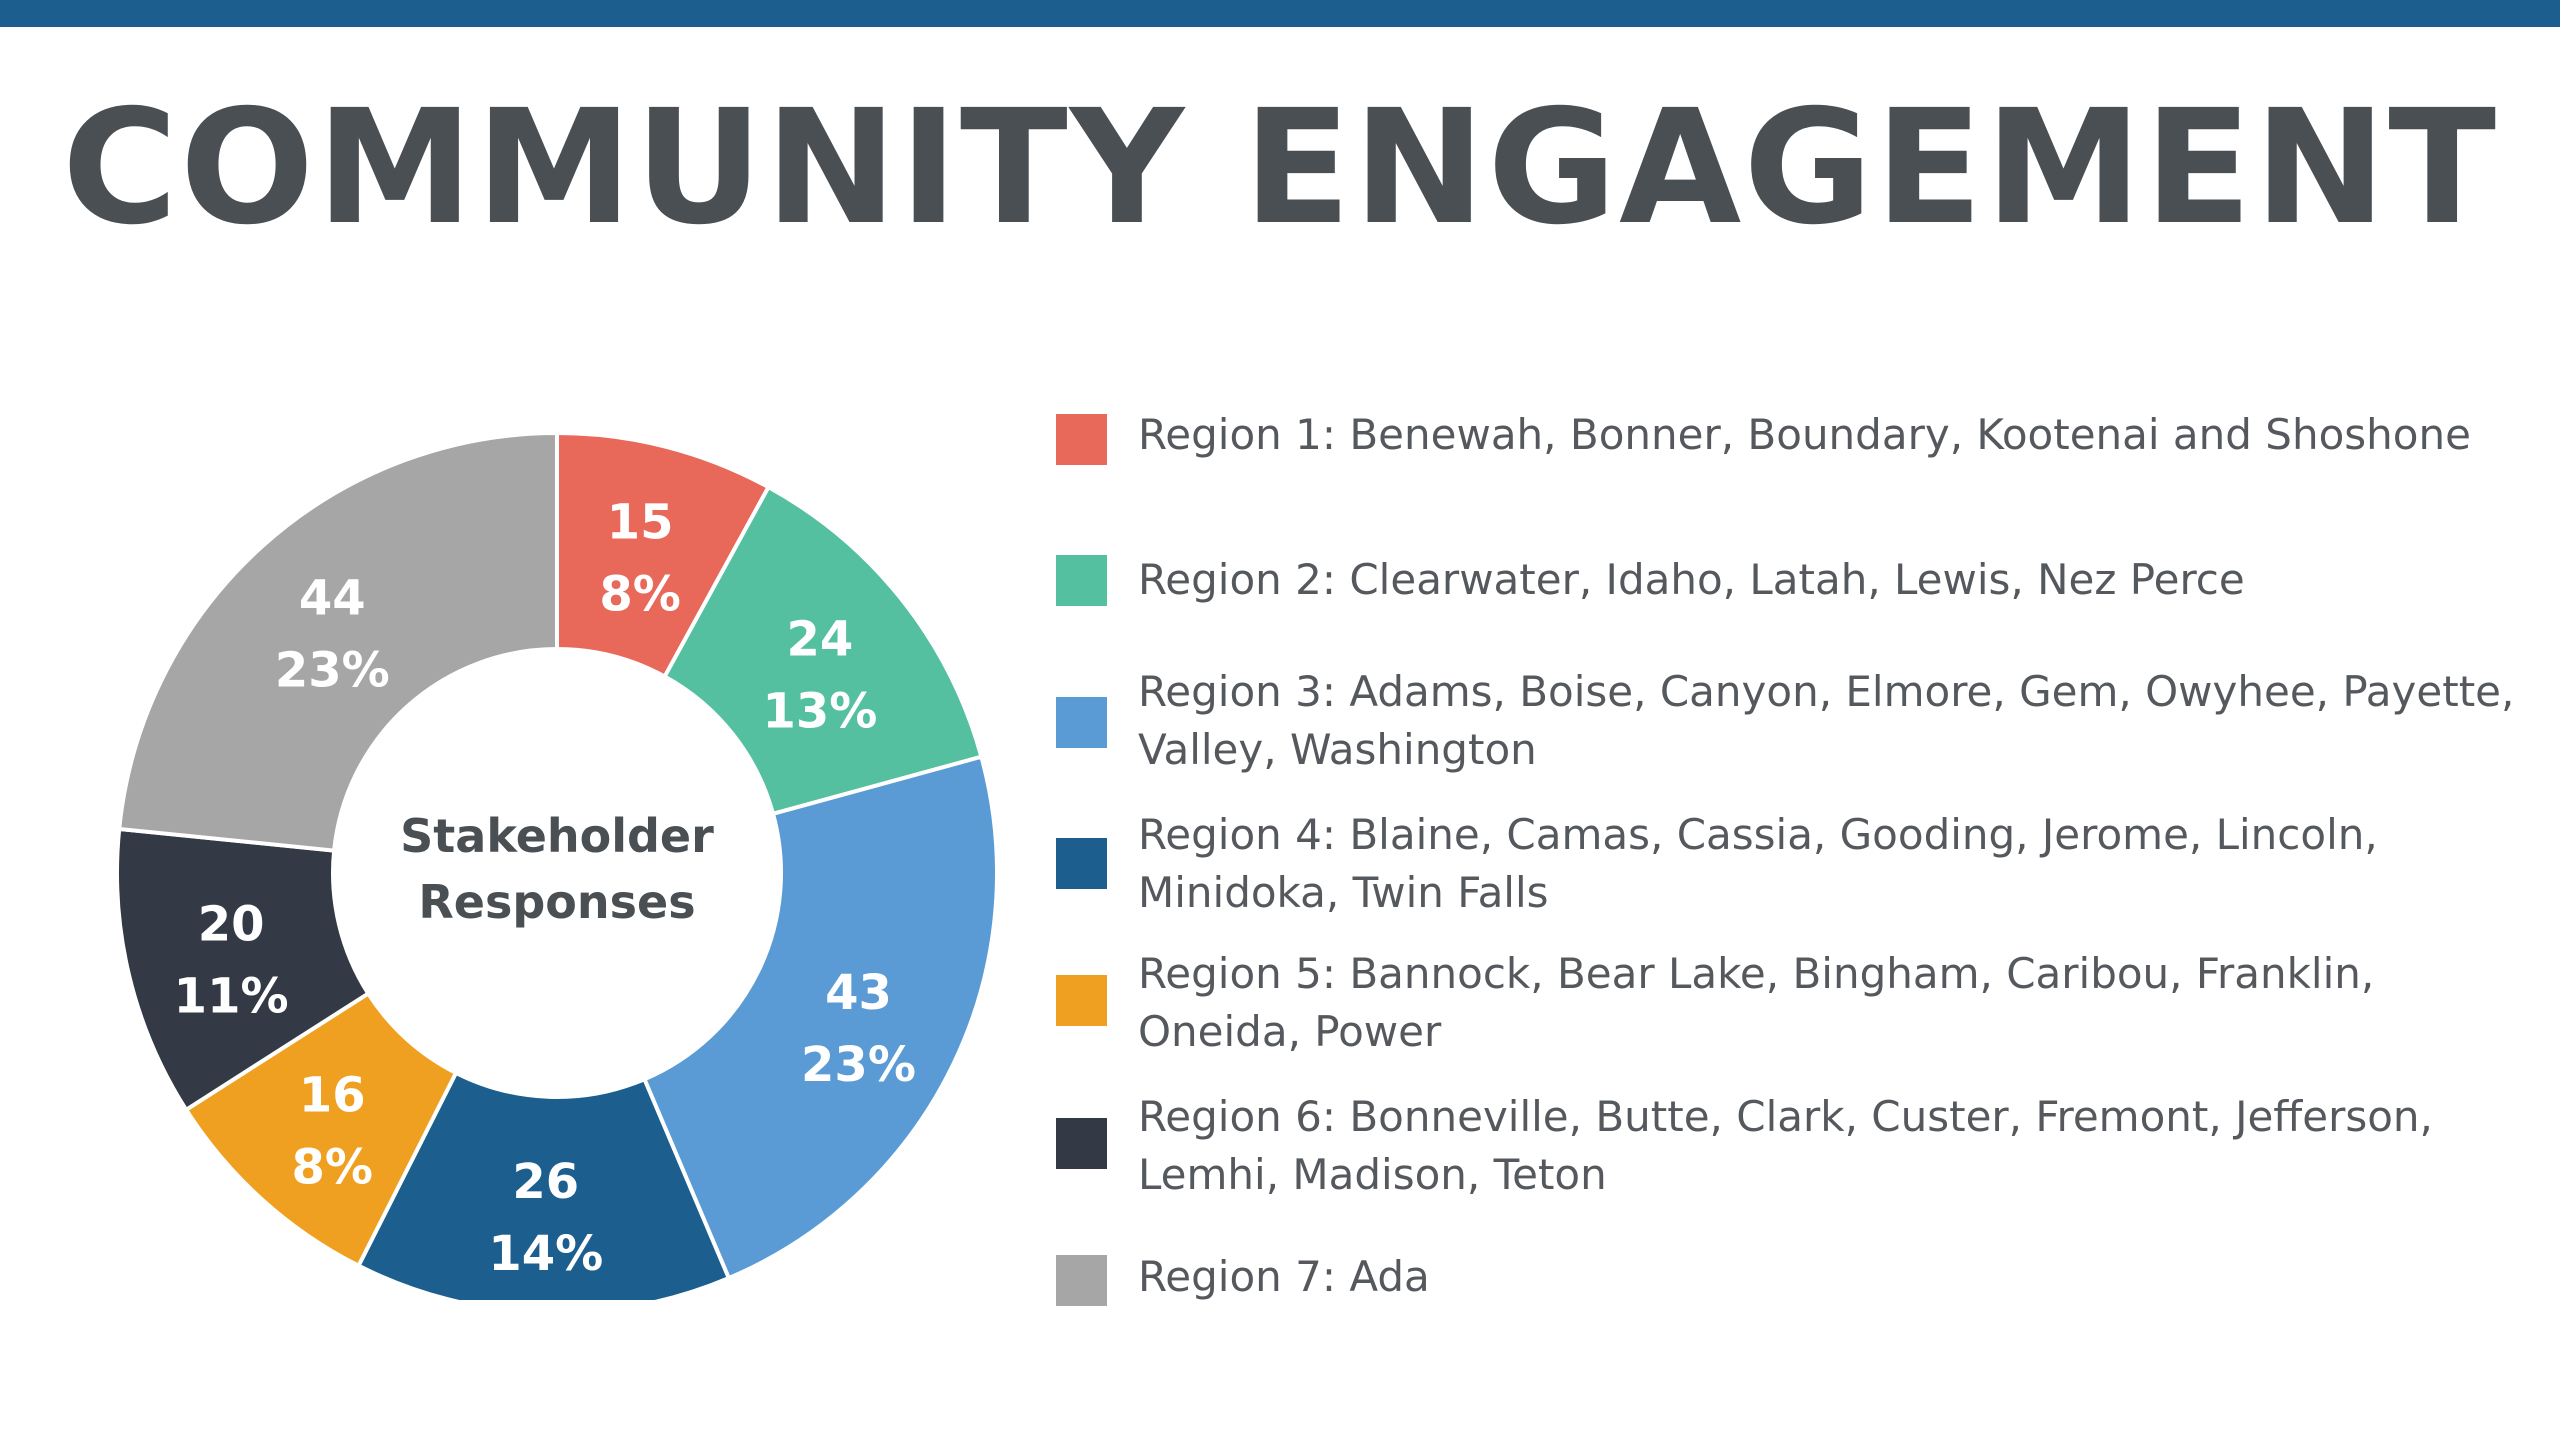 This screenshot has width=2560, height=1440. Describe the element at coordinates (820, 639) in the screenshot. I see `slice-value-label-region-2: 24` at that location.